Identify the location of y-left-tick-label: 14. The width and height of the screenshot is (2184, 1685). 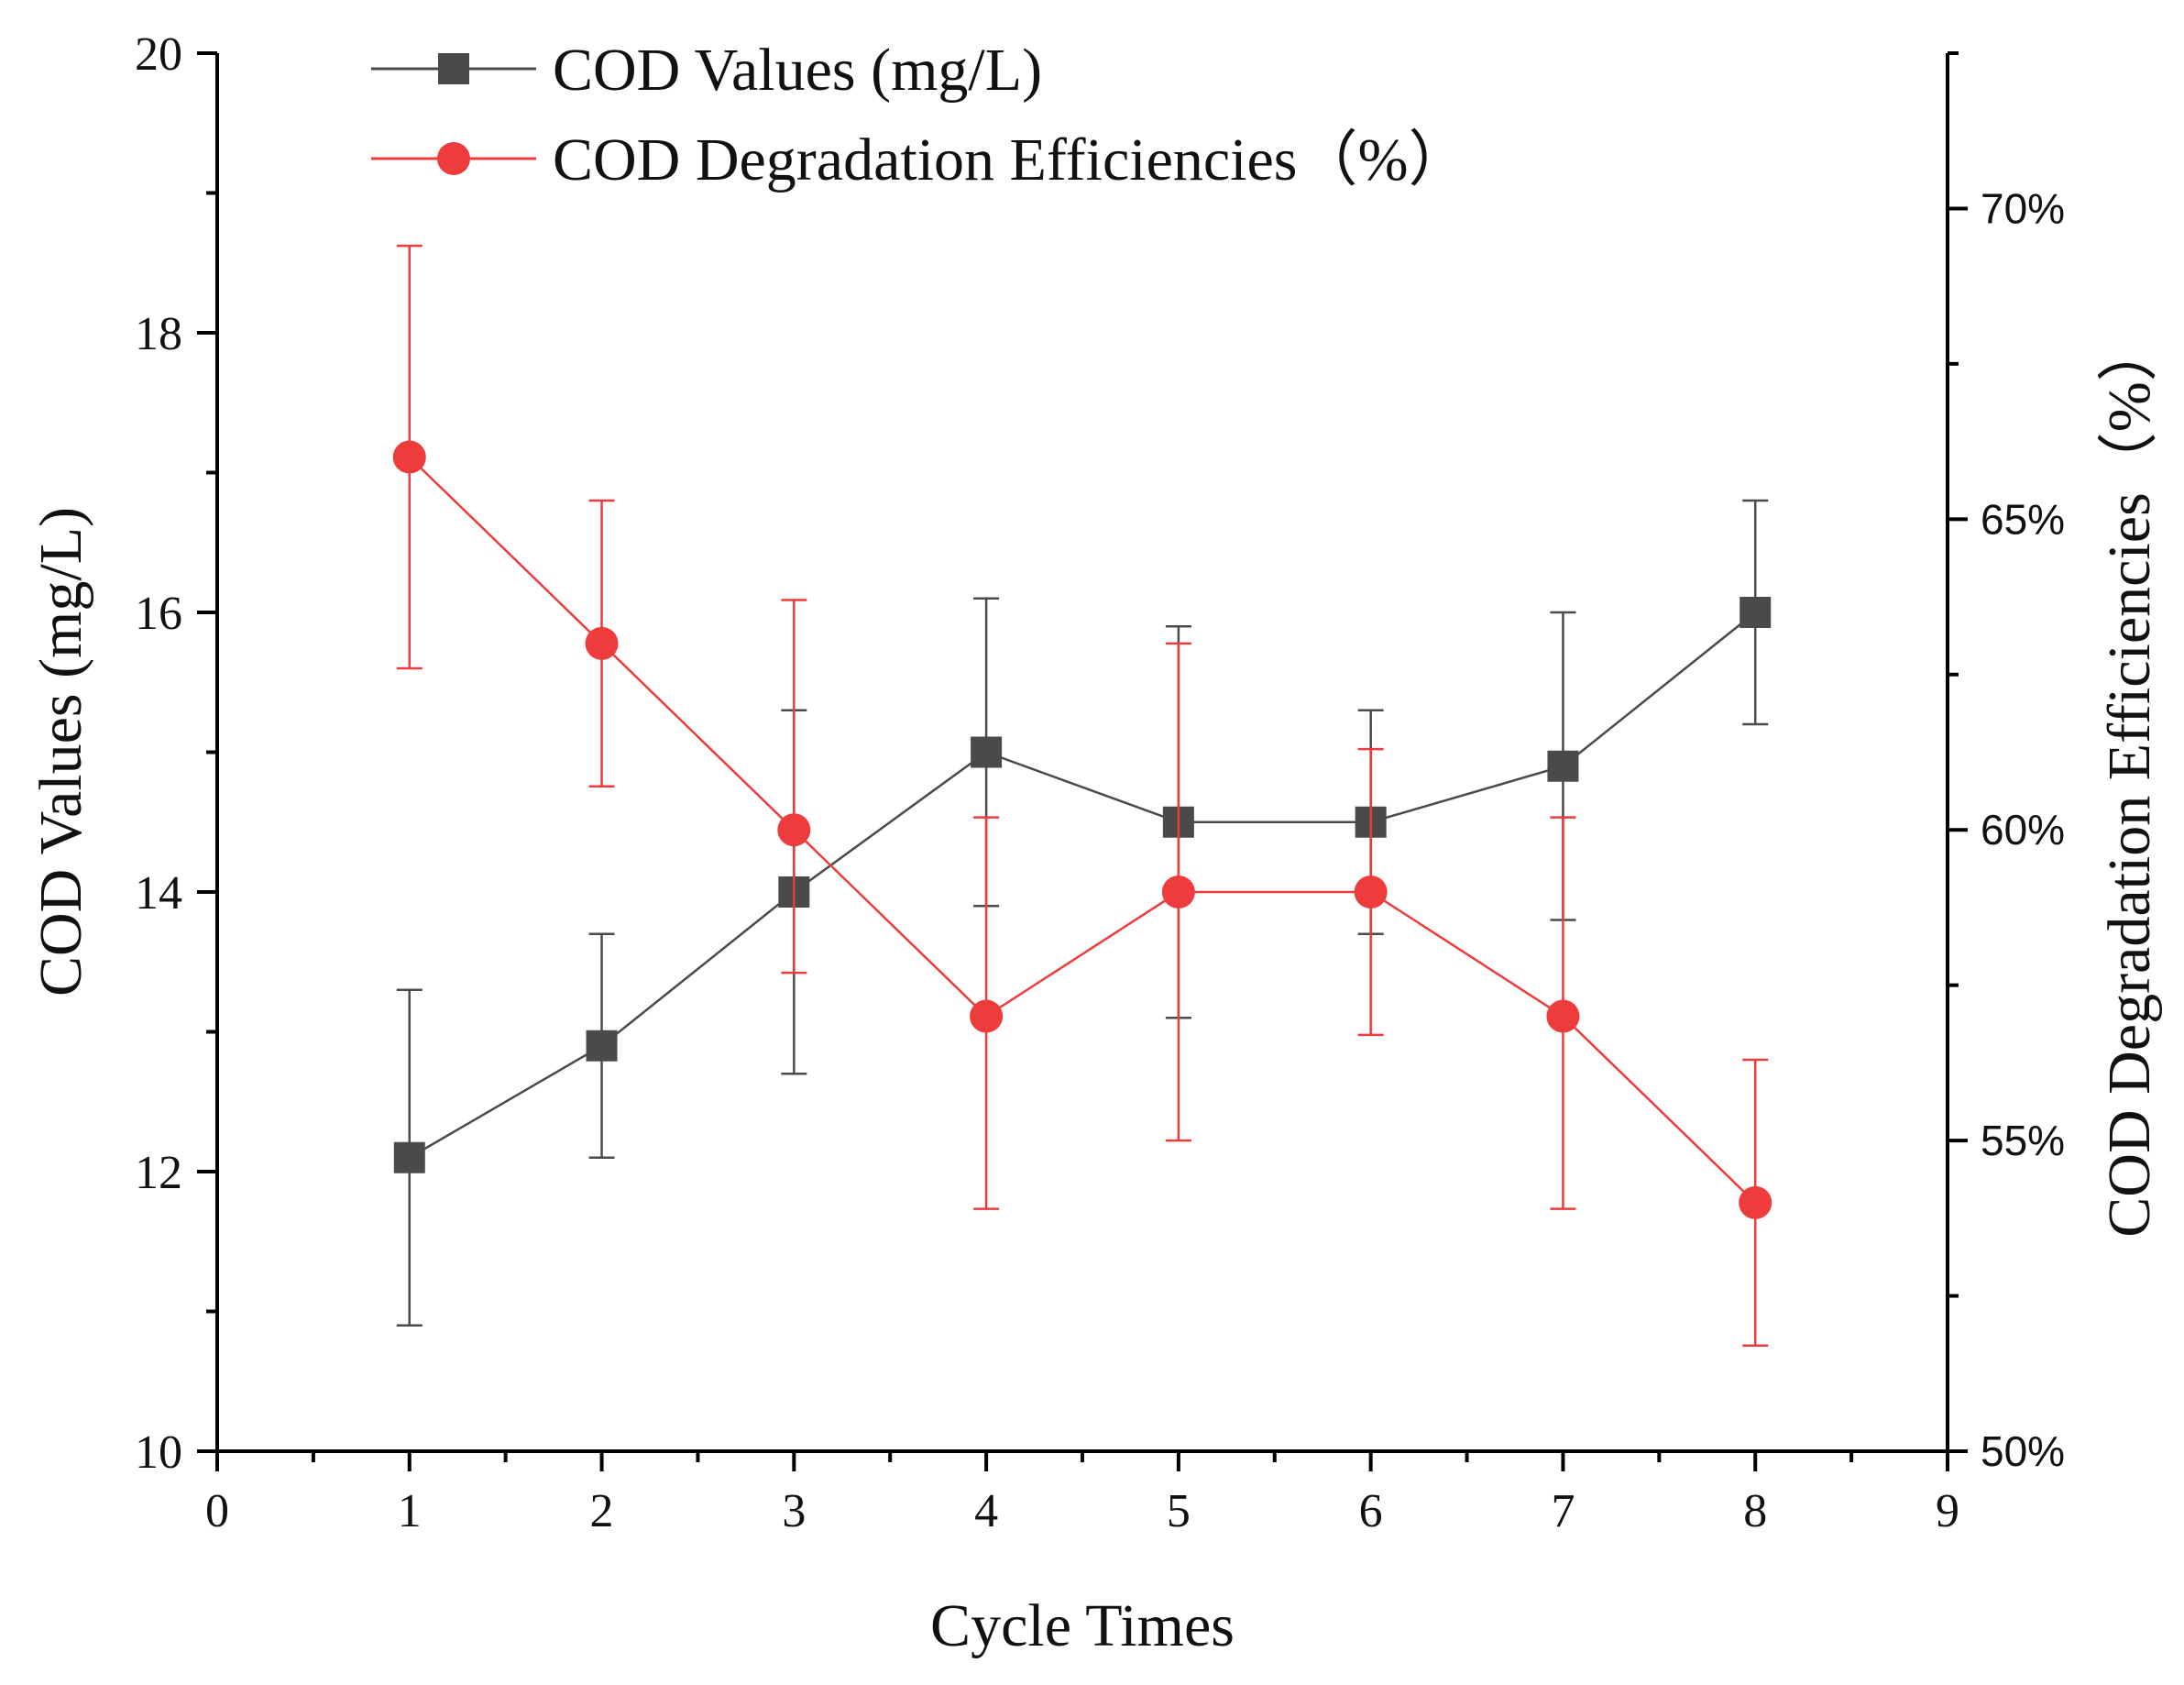
(158, 894).